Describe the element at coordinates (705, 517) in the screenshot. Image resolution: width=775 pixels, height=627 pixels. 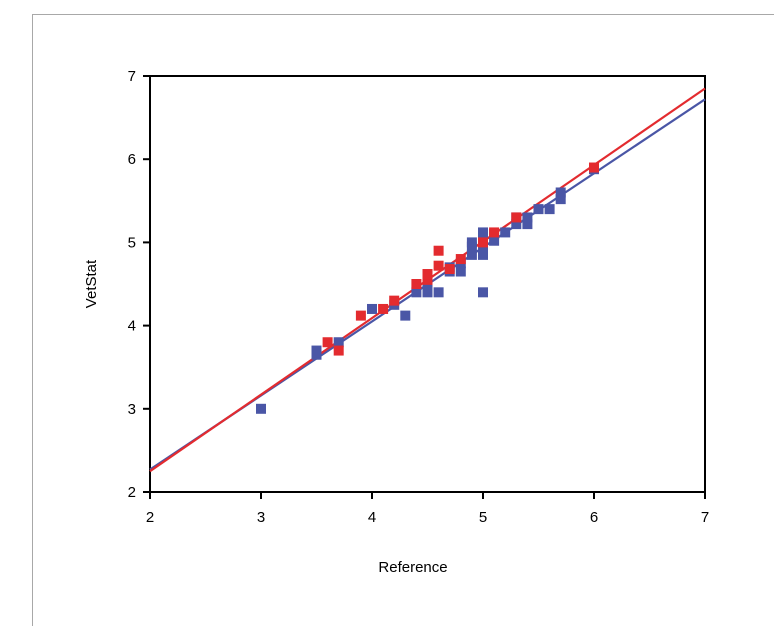
I see `x-tick-label: 7` at that location.